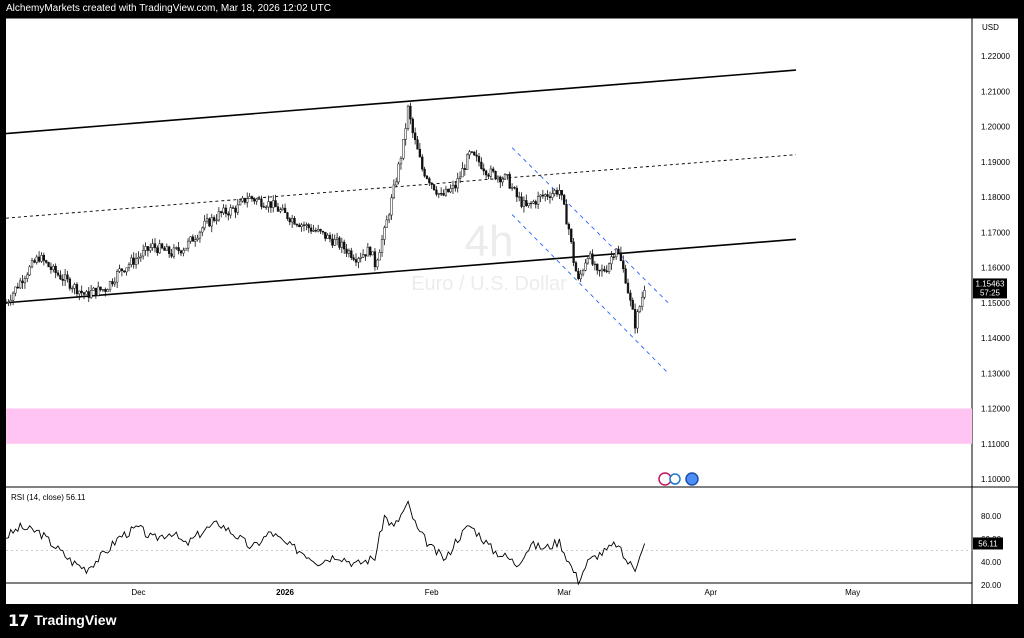 This screenshot has width=1024, height=638. I want to click on tradingview-footer: 17 TradingView, so click(62, 620).